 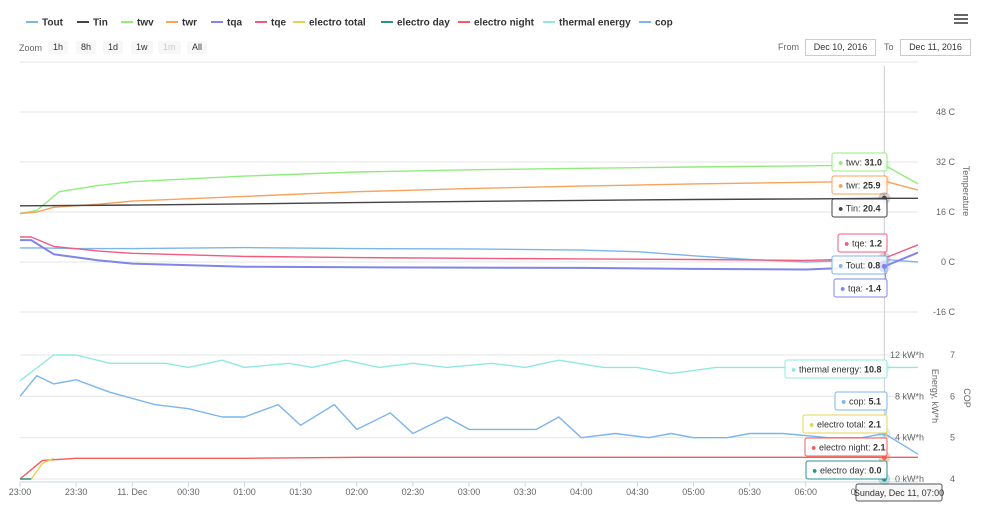 What do you see at coordinates (468, 468) in the screenshot?
I see `series-line-electro-night` at bounding box center [468, 468].